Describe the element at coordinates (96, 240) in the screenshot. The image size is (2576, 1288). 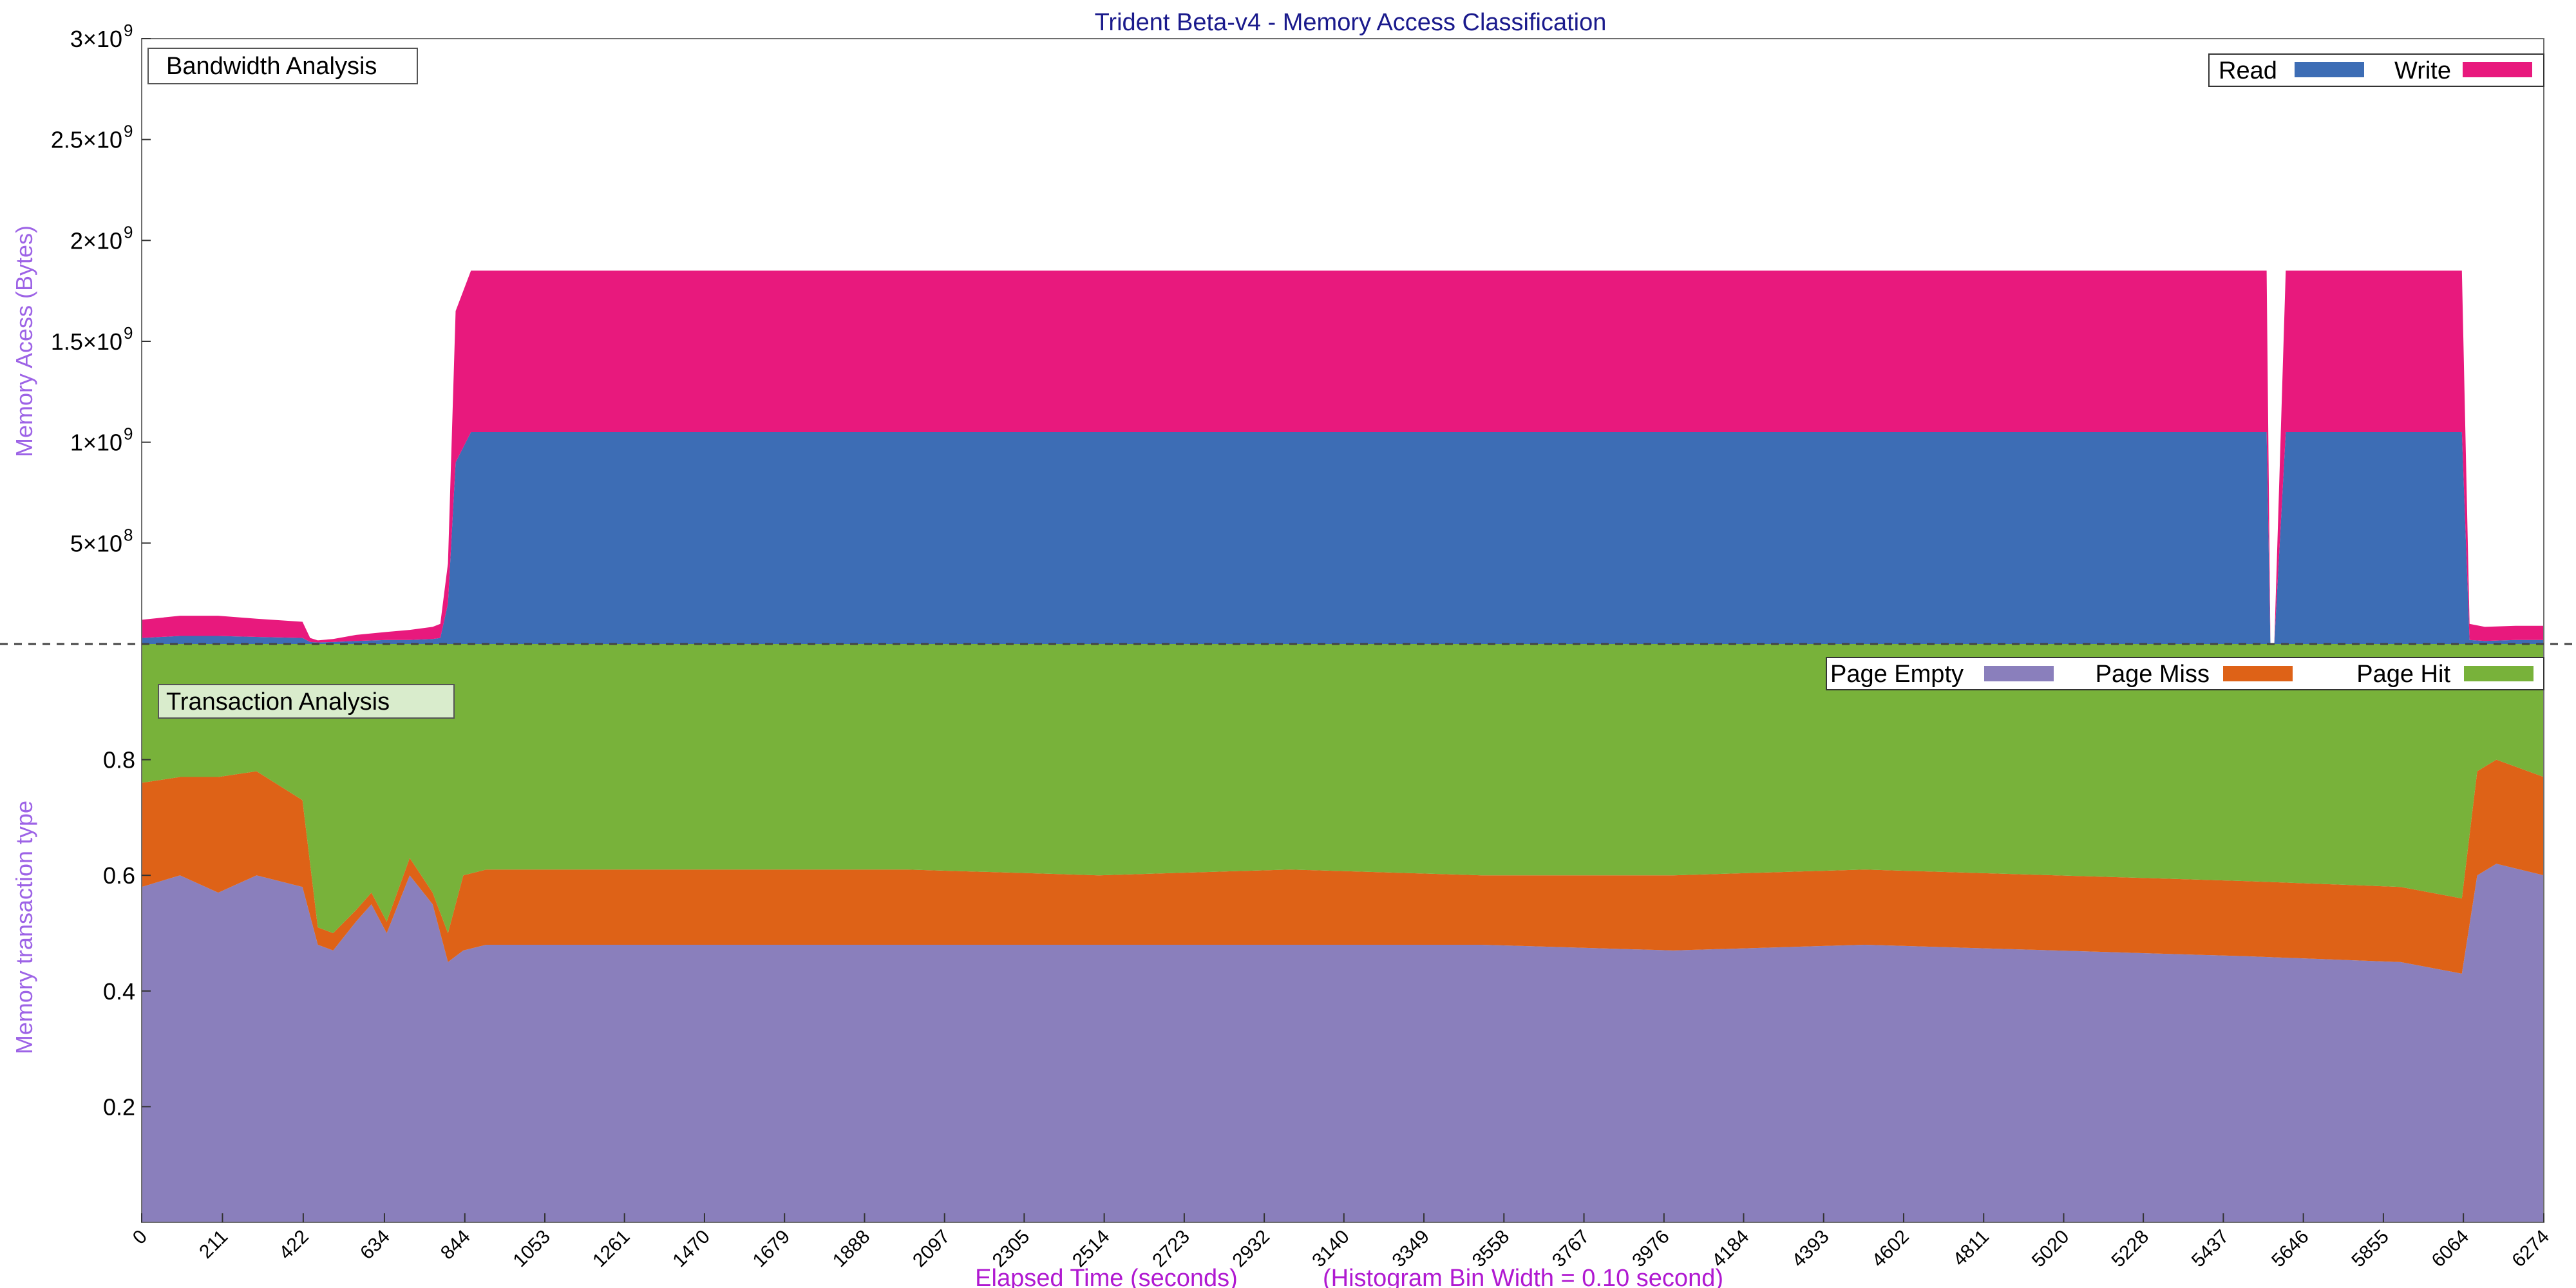
I see `bandwidth-y-tick-label: 2×10` at that location.